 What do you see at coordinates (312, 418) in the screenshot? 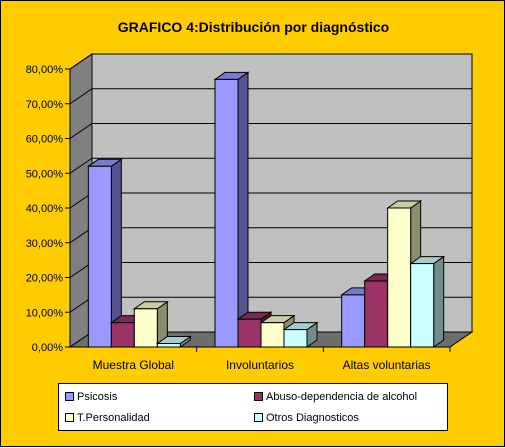
I see `legend-label: Otros Diagnosticos` at bounding box center [312, 418].